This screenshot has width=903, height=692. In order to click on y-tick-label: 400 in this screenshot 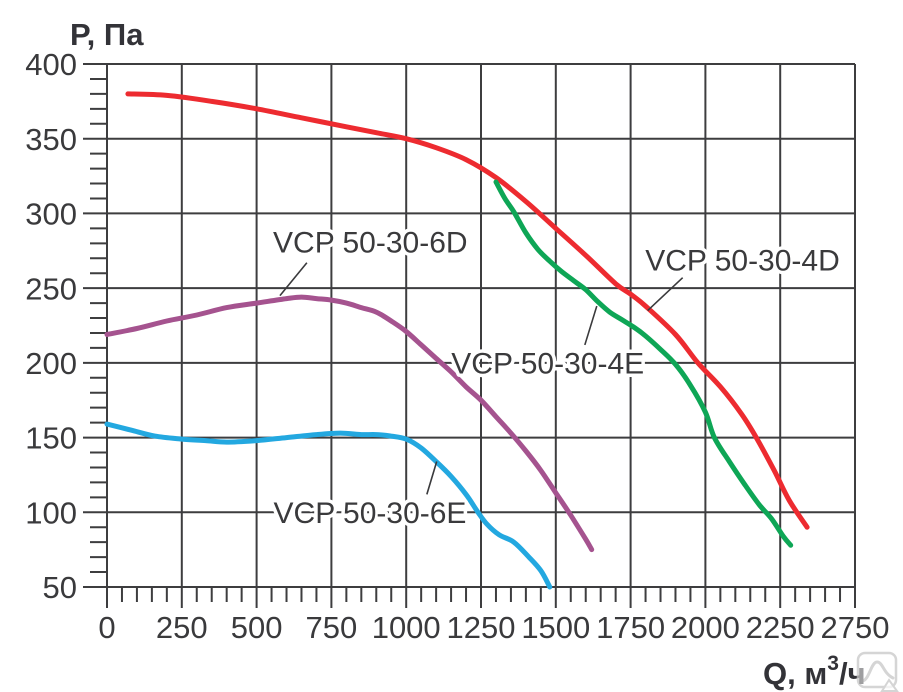, I will do `click(51, 64)`.